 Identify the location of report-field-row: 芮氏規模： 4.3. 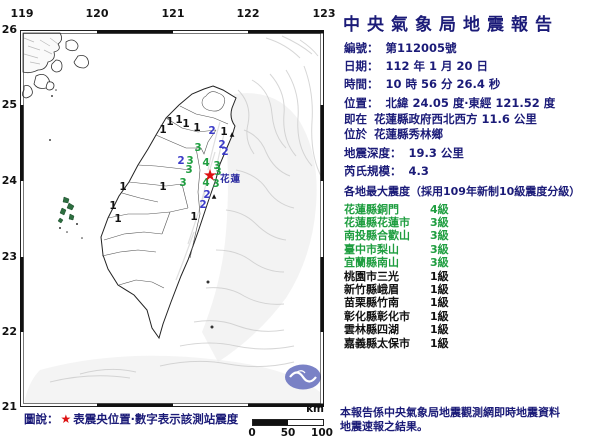
(386, 171).